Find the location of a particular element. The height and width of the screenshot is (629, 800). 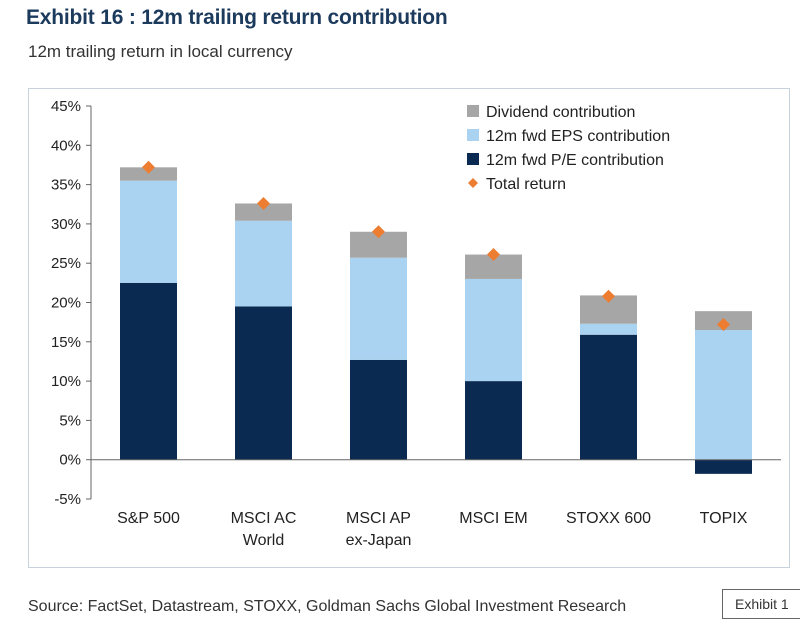

x-tick-label: S&P 500 is located at coordinates (148, 518).